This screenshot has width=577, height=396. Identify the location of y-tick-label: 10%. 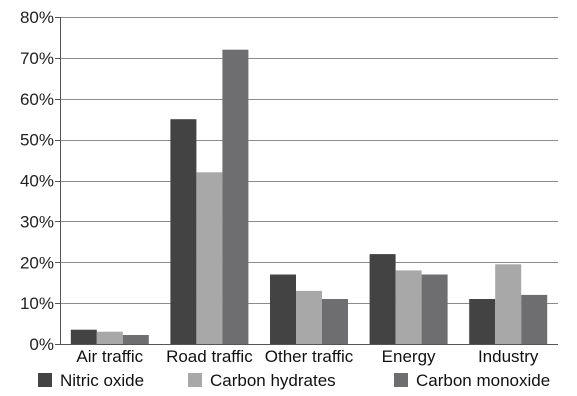
(37, 303).